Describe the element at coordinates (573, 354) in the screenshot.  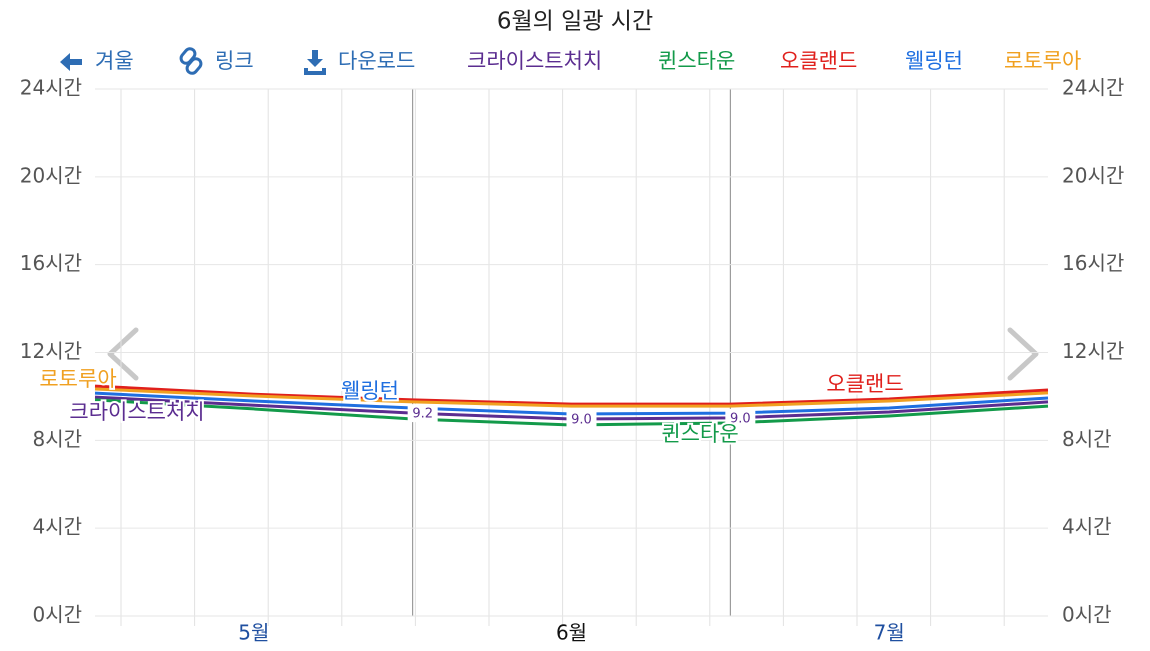
I see `nav-arrows` at that location.